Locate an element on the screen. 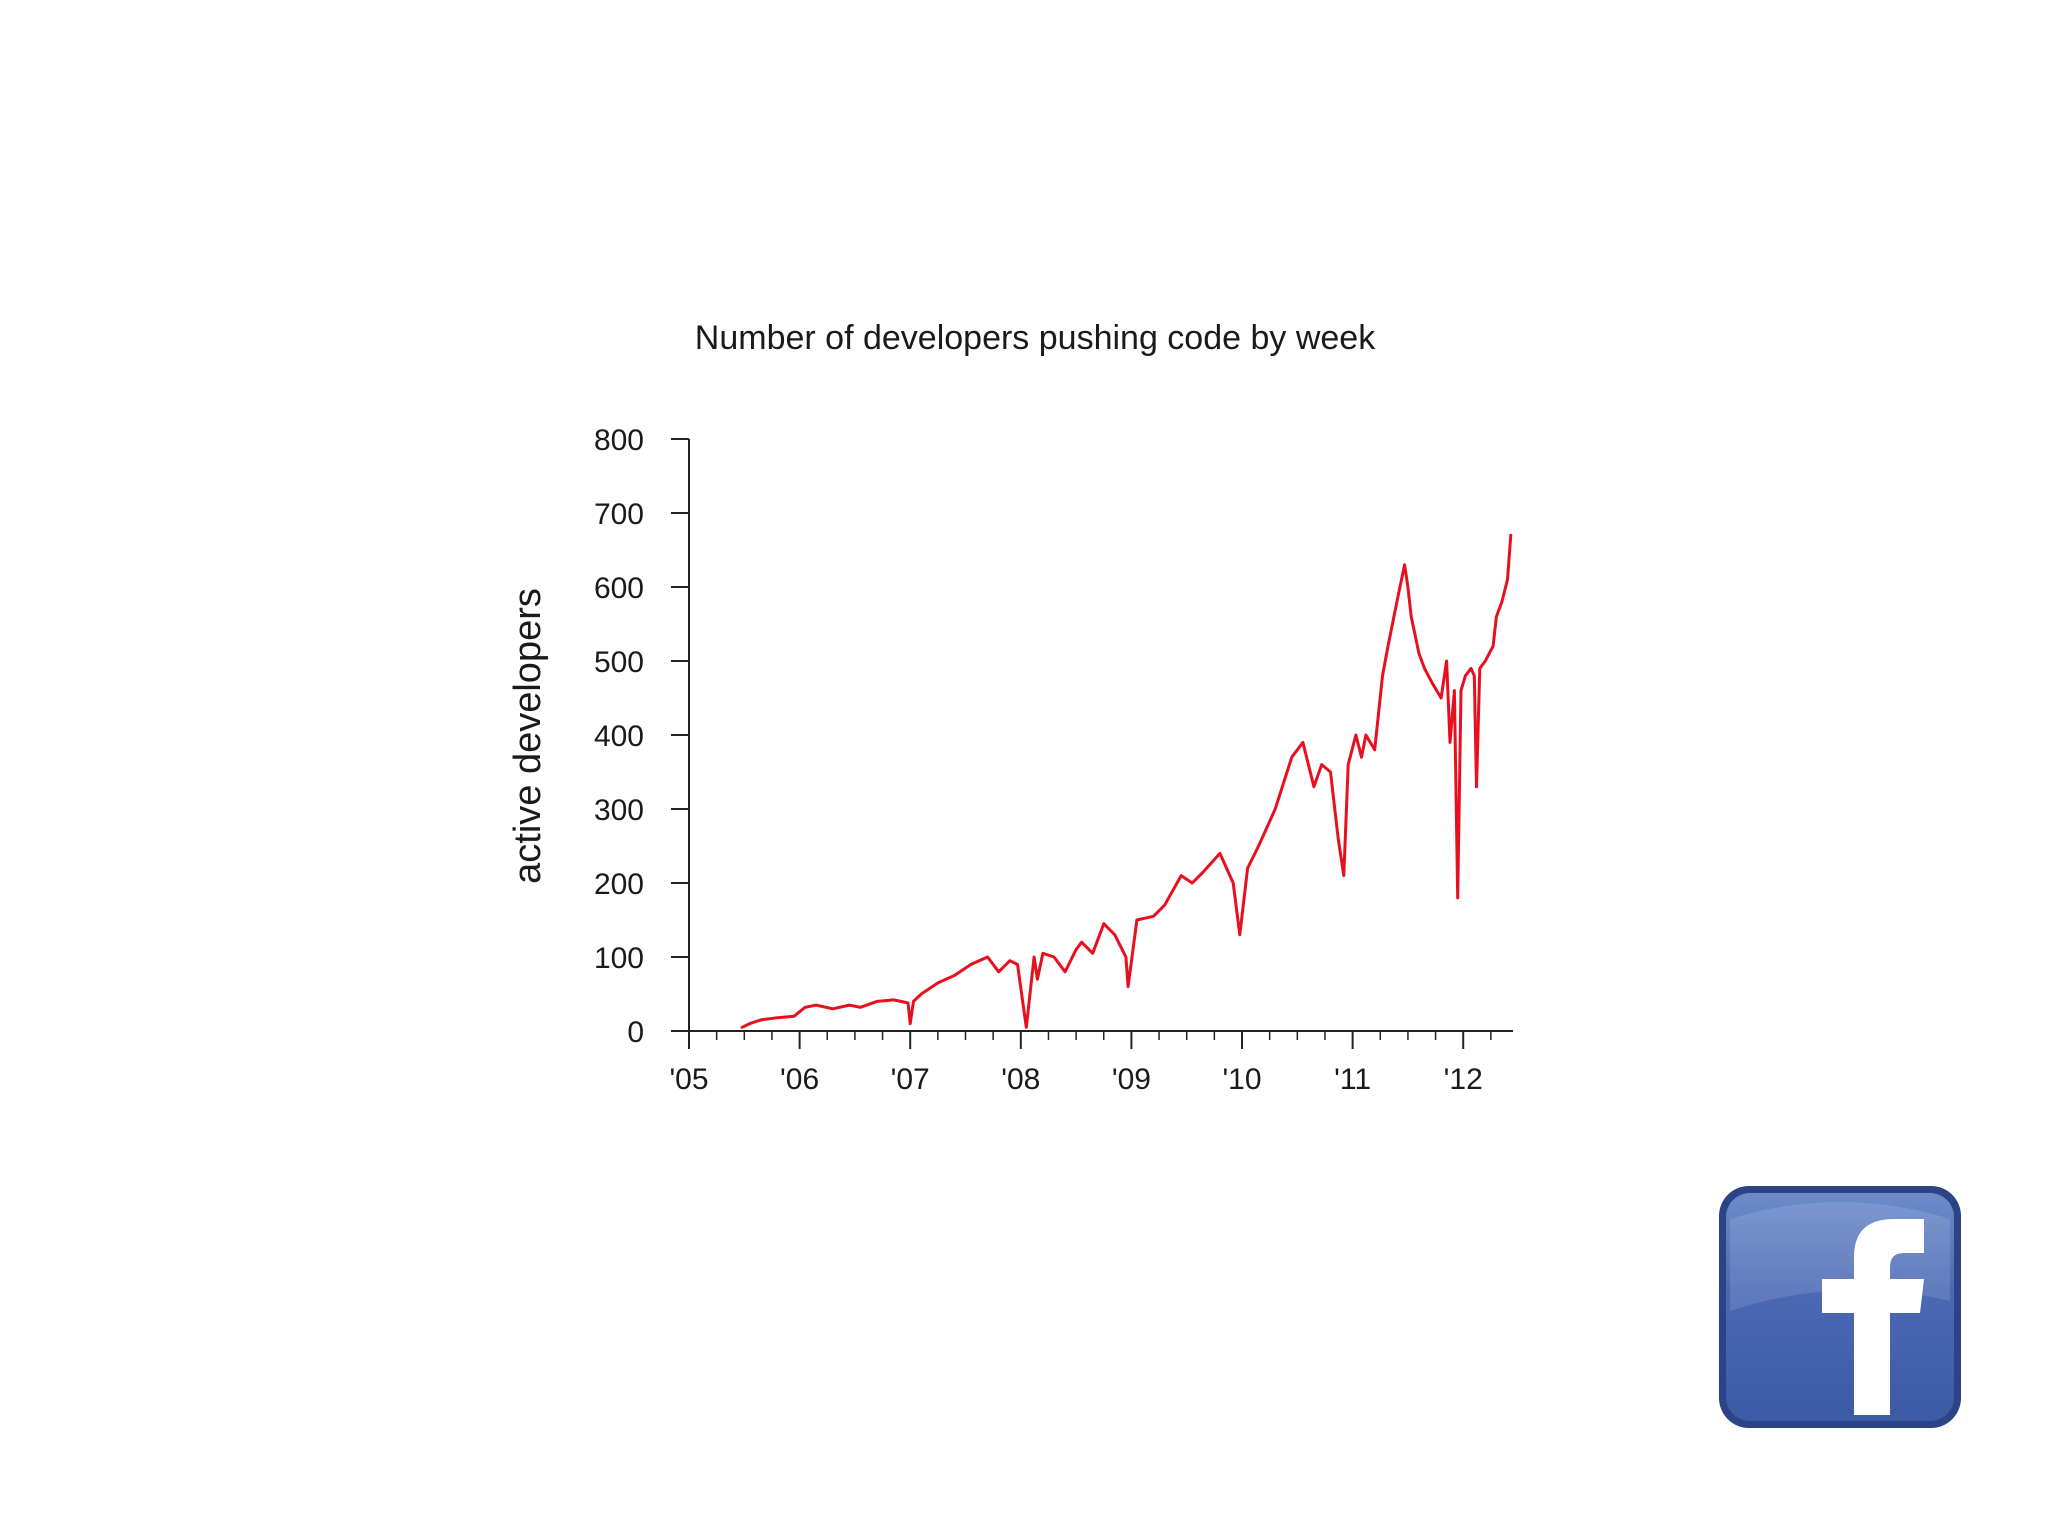 This screenshot has height=1536, width=2048. y-tick-label: 200 is located at coordinates (619, 884).